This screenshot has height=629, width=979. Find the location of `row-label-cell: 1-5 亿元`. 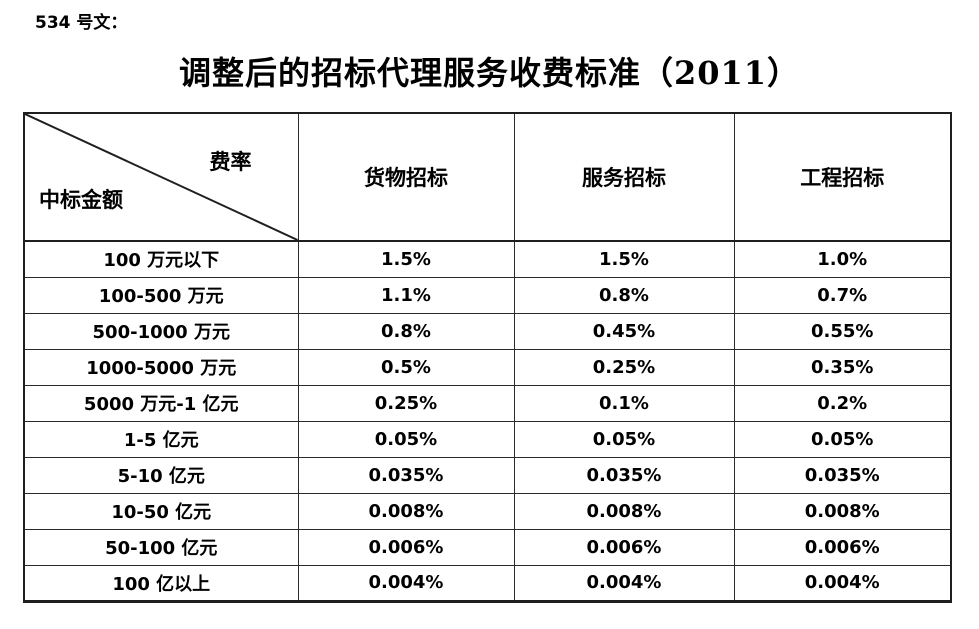

row-label-cell: 1-5 亿元 is located at coordinates (161, 439).